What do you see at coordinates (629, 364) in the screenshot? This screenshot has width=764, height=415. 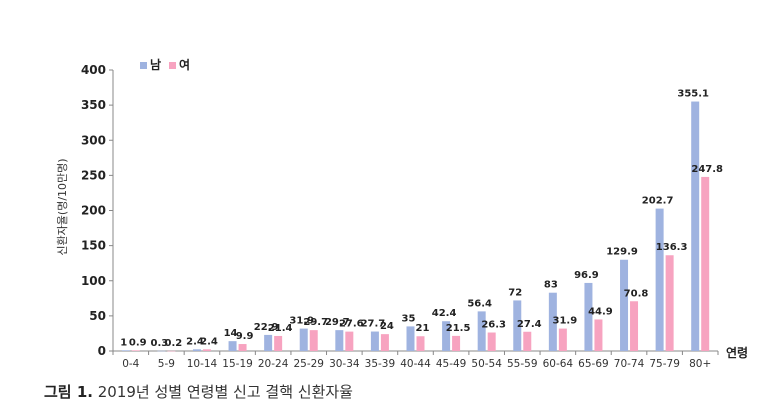 I see `x-tick-label: 70-74` at bounding box center [629, 364].